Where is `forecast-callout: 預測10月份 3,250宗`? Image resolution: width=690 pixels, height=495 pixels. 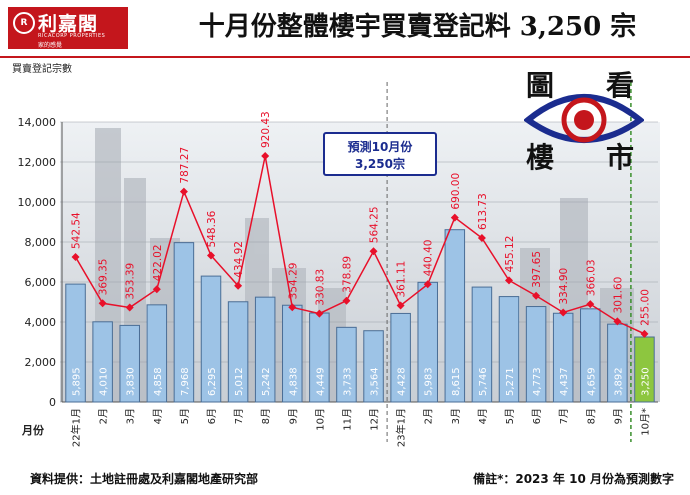
forecast-callout: 預測10月份 3,250宗 is located at coordinates (380, 154).